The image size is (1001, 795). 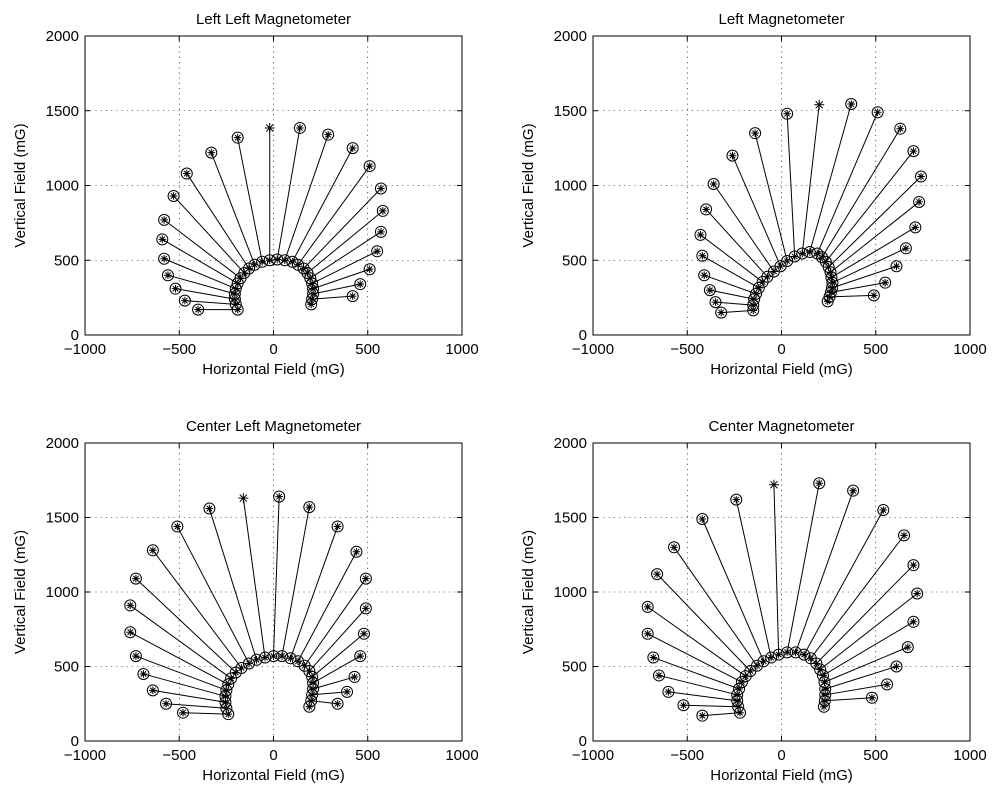 What do you see at coordinates (179, 755) in the screenshot?
I see `x-tick-label: −500` at bounding box center [179, 755].